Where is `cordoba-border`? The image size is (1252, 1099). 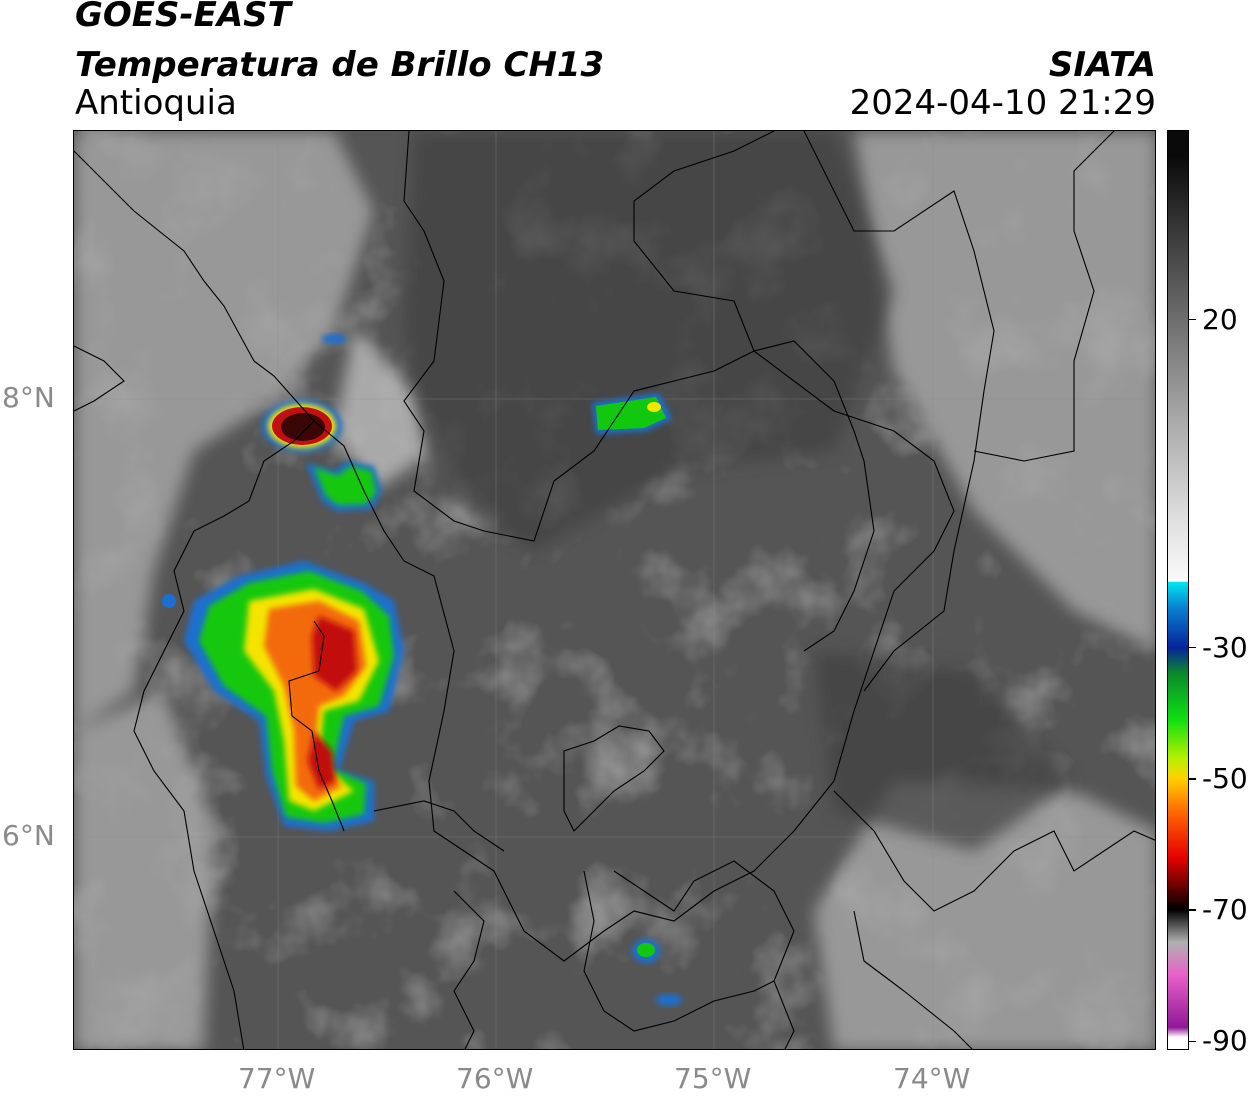 cordoba-border is located at coordinates (559, 336).